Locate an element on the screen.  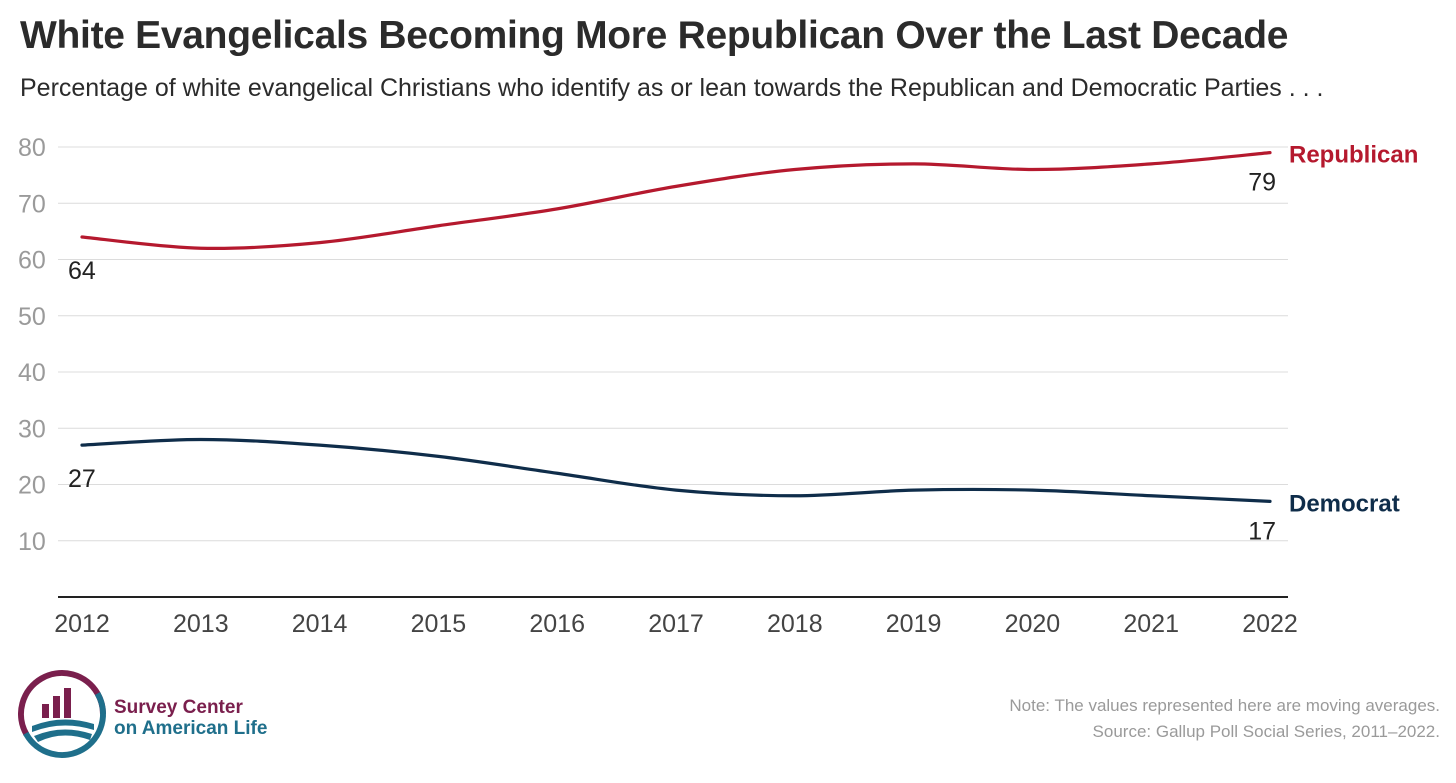
logo-wordmark: Survey Center on American Life is located at coordinates (190, 718).